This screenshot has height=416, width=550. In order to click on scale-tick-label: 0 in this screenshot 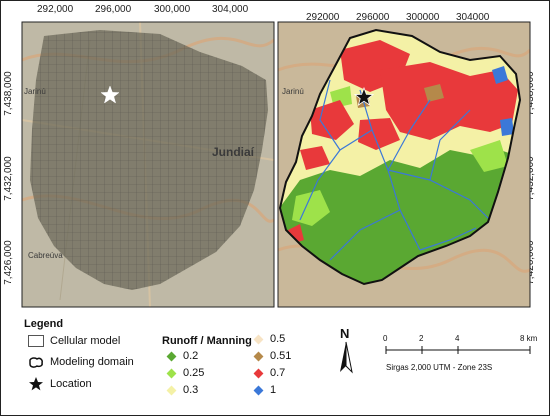, I will do `click(385, 338)`.